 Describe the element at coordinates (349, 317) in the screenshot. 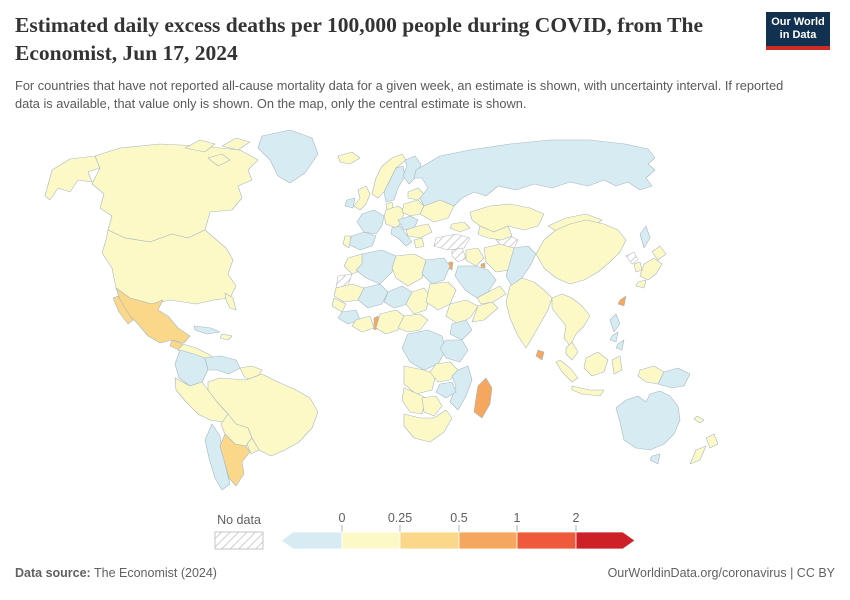

I see `country-guinea` at that location.